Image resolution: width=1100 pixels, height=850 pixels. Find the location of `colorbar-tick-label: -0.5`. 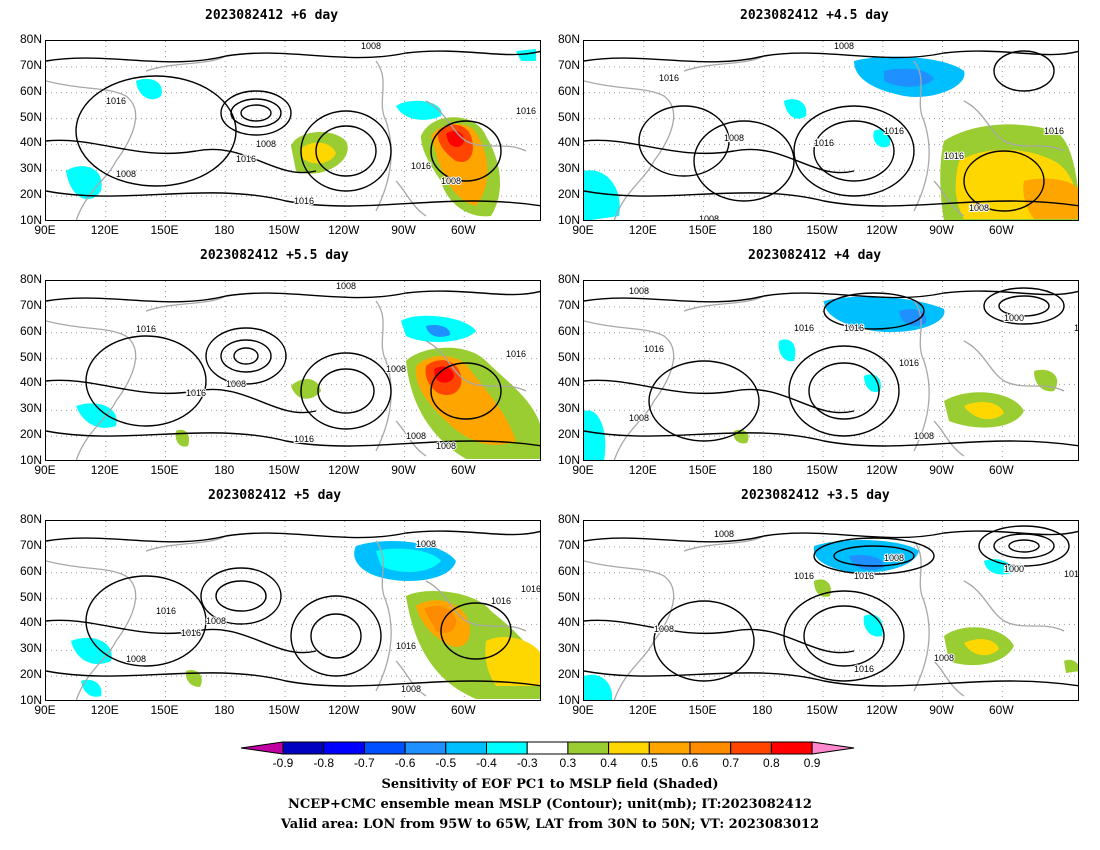

colorbar-tick-label: -0.5 is located at coordinates (446, 763).